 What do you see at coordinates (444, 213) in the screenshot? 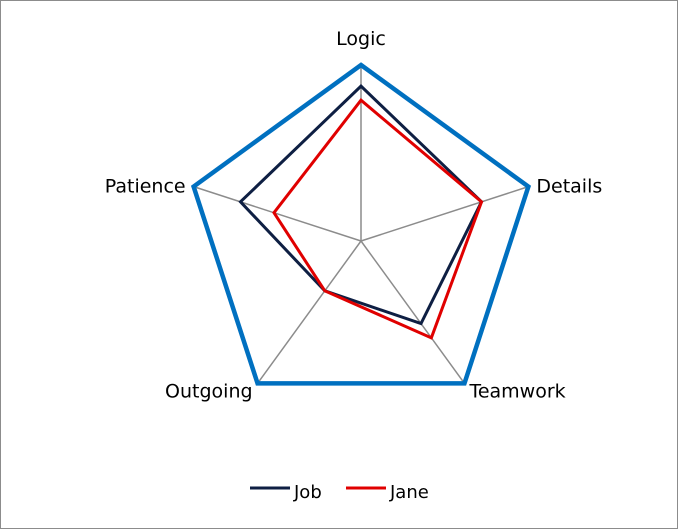
I see `spoke-details` at bounding box center [444, 213].